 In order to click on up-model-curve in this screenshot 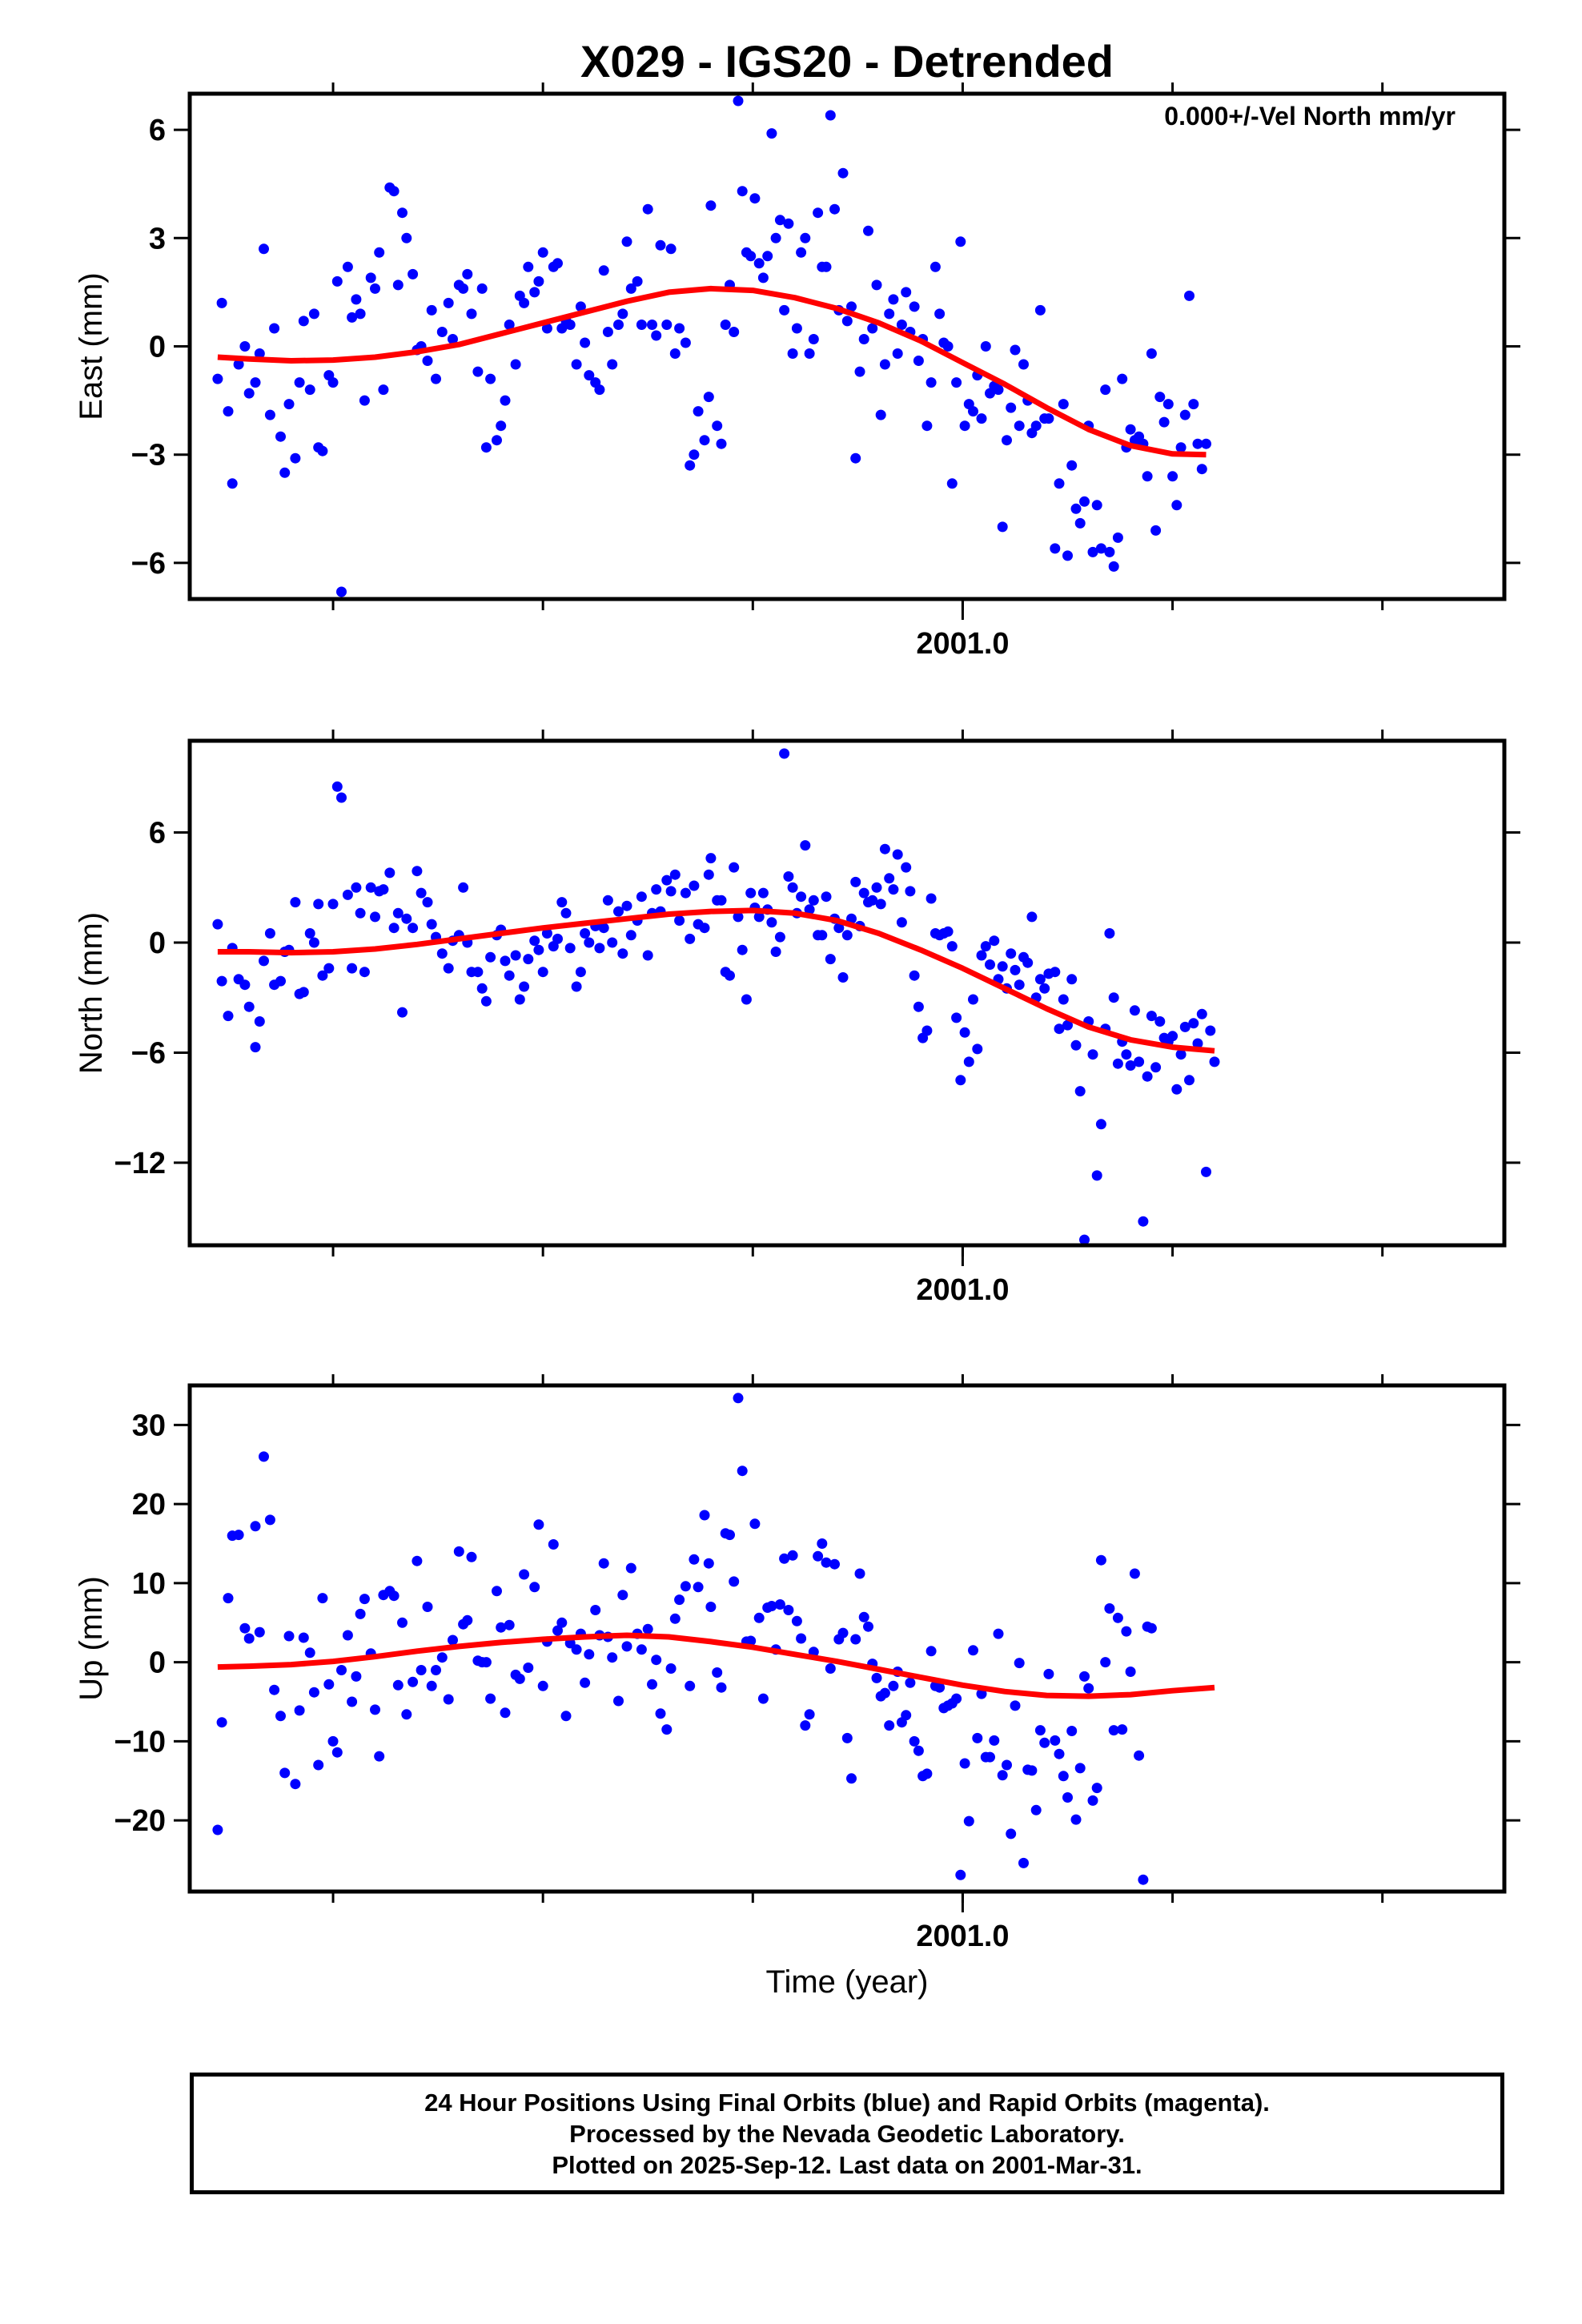, I will do `click(716, 1666)`.